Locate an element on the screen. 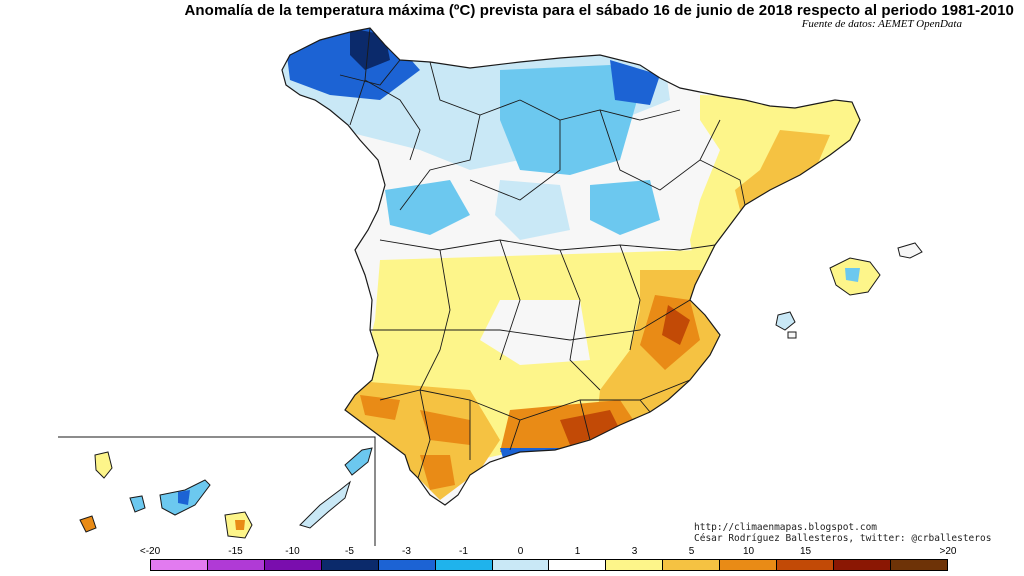 The height and width of the screenshot is (576, 1024). blog-link: http://climaenmapas.blogspot.com is located at coordinates (786, 527).